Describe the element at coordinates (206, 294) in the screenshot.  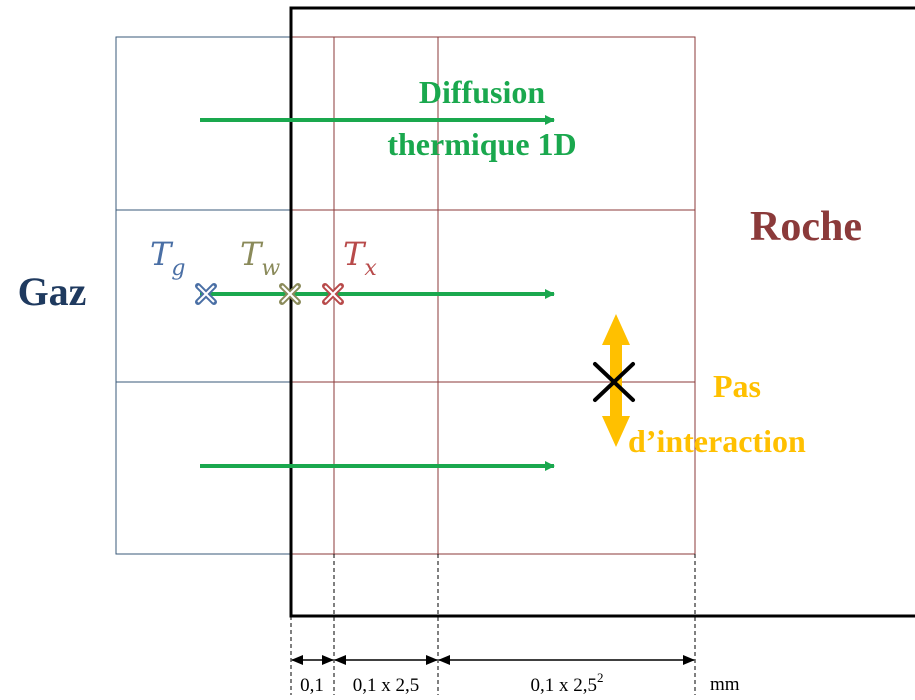
I see `t-gas-marker-inner` at that location.